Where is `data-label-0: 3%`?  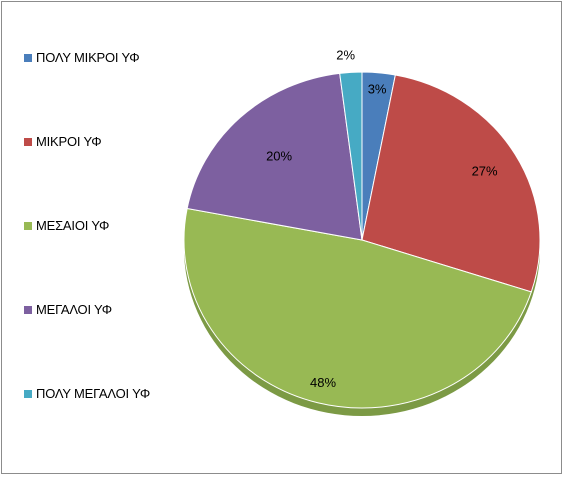
data-label-0: 3% is located at coordinates (377, 89).